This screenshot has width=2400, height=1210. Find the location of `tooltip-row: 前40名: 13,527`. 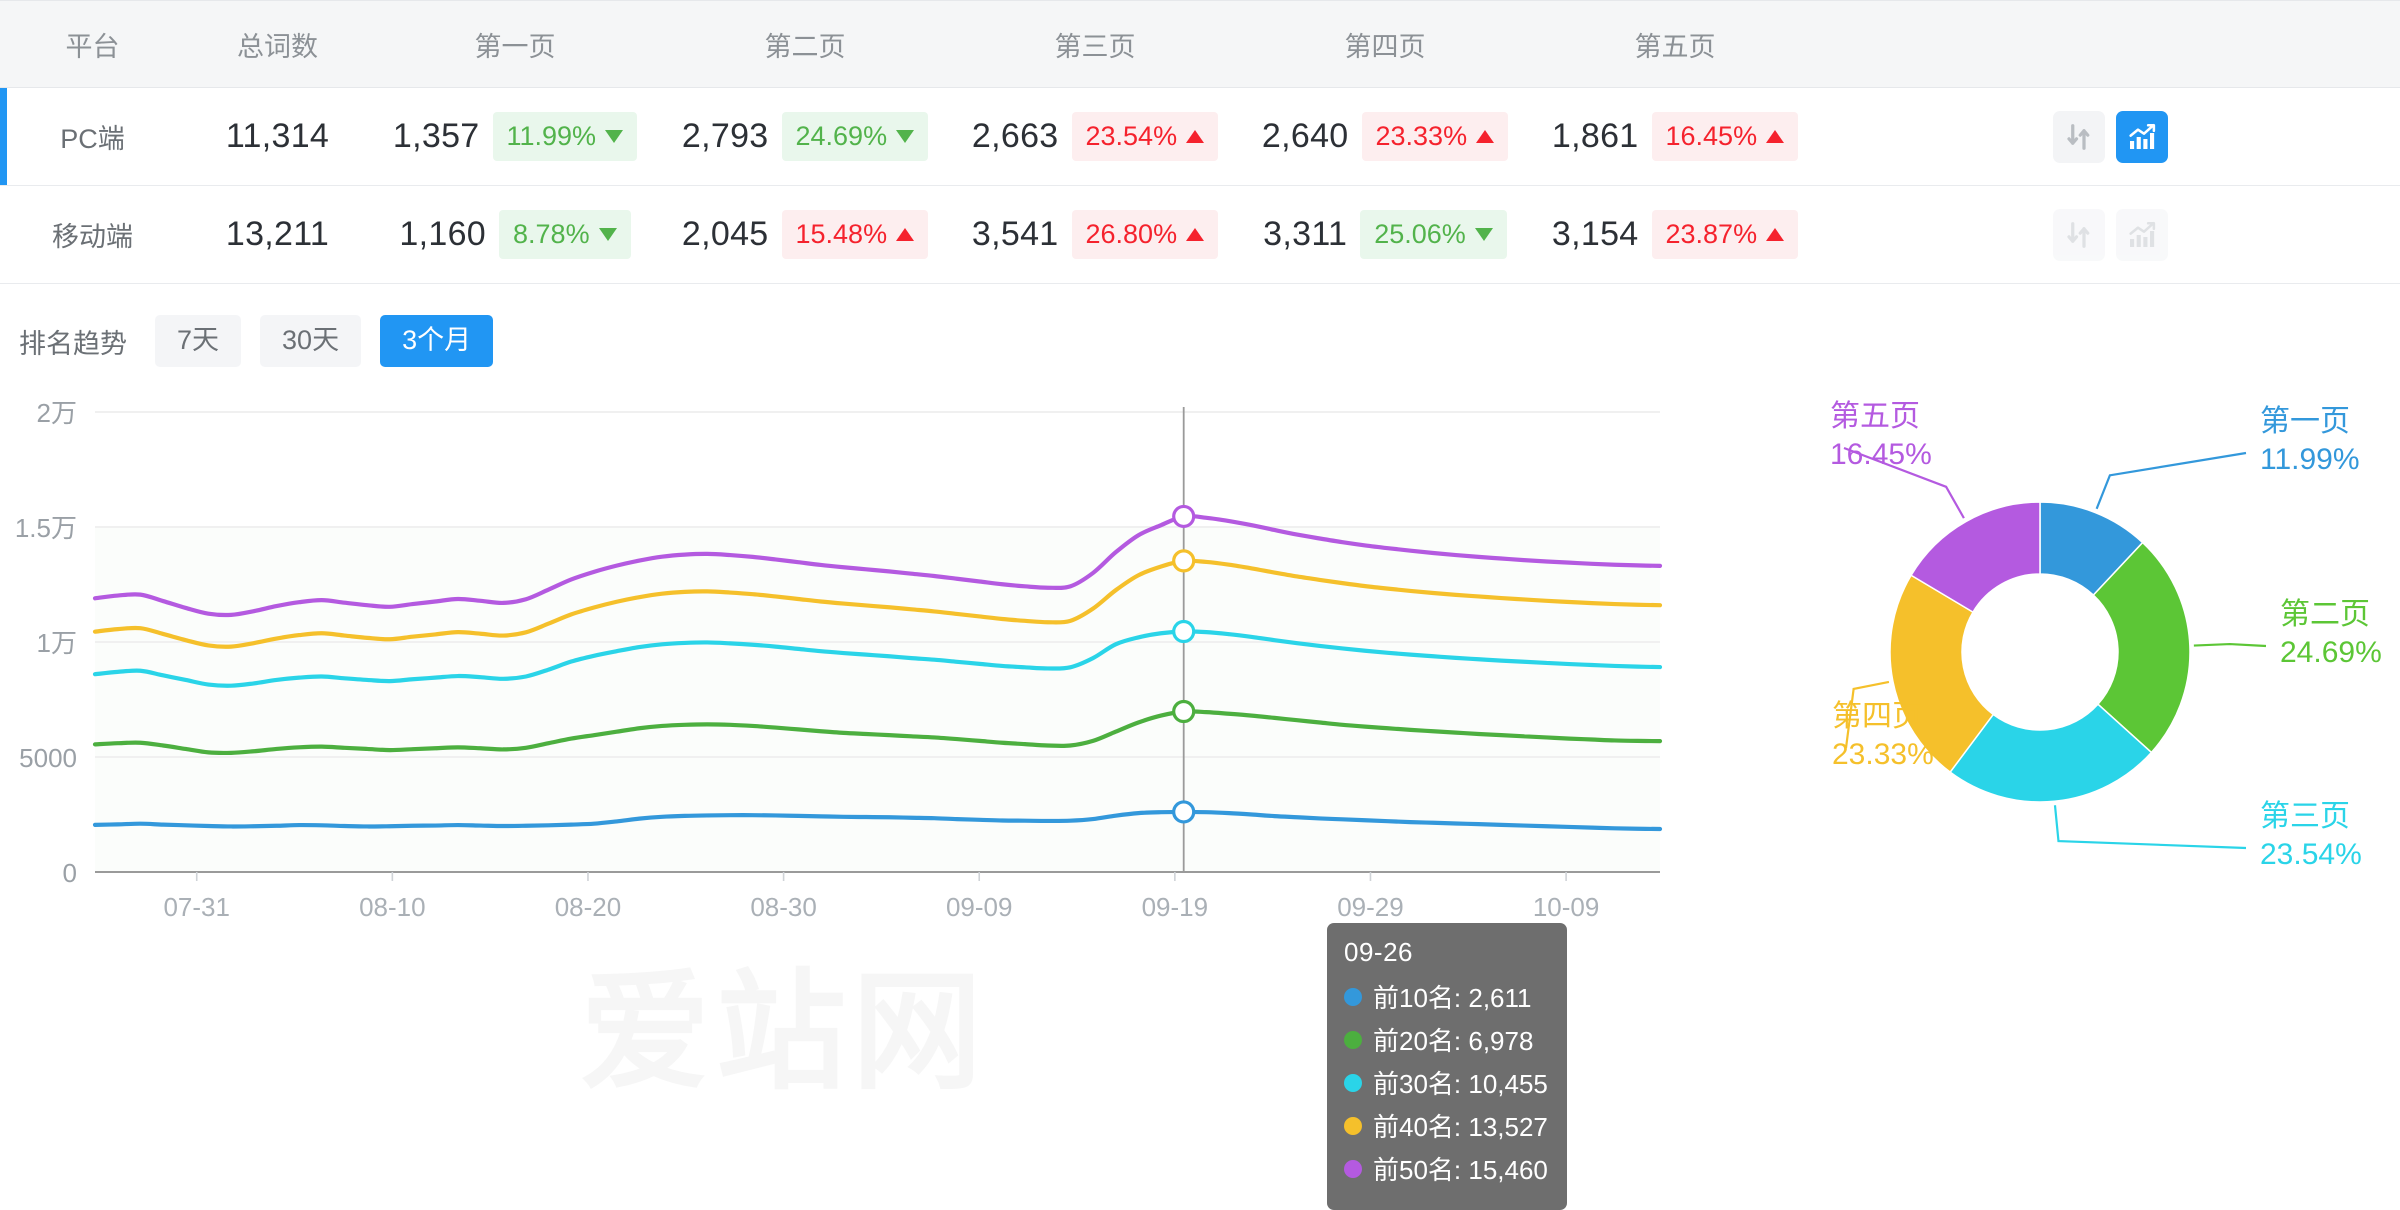

tooltip-row: 前40名: 13,527 is located at coordinates (1447, 1125).